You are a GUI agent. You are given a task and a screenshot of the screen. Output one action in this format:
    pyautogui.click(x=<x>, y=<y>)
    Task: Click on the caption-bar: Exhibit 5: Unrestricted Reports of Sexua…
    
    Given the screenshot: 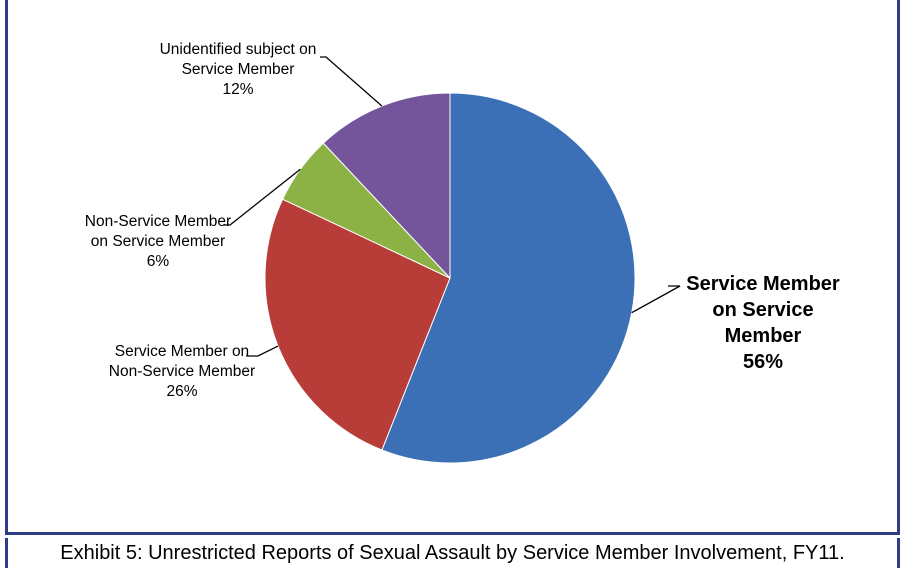 What is the action you would take?
    pyautogui.click(x=452, y=553)
    